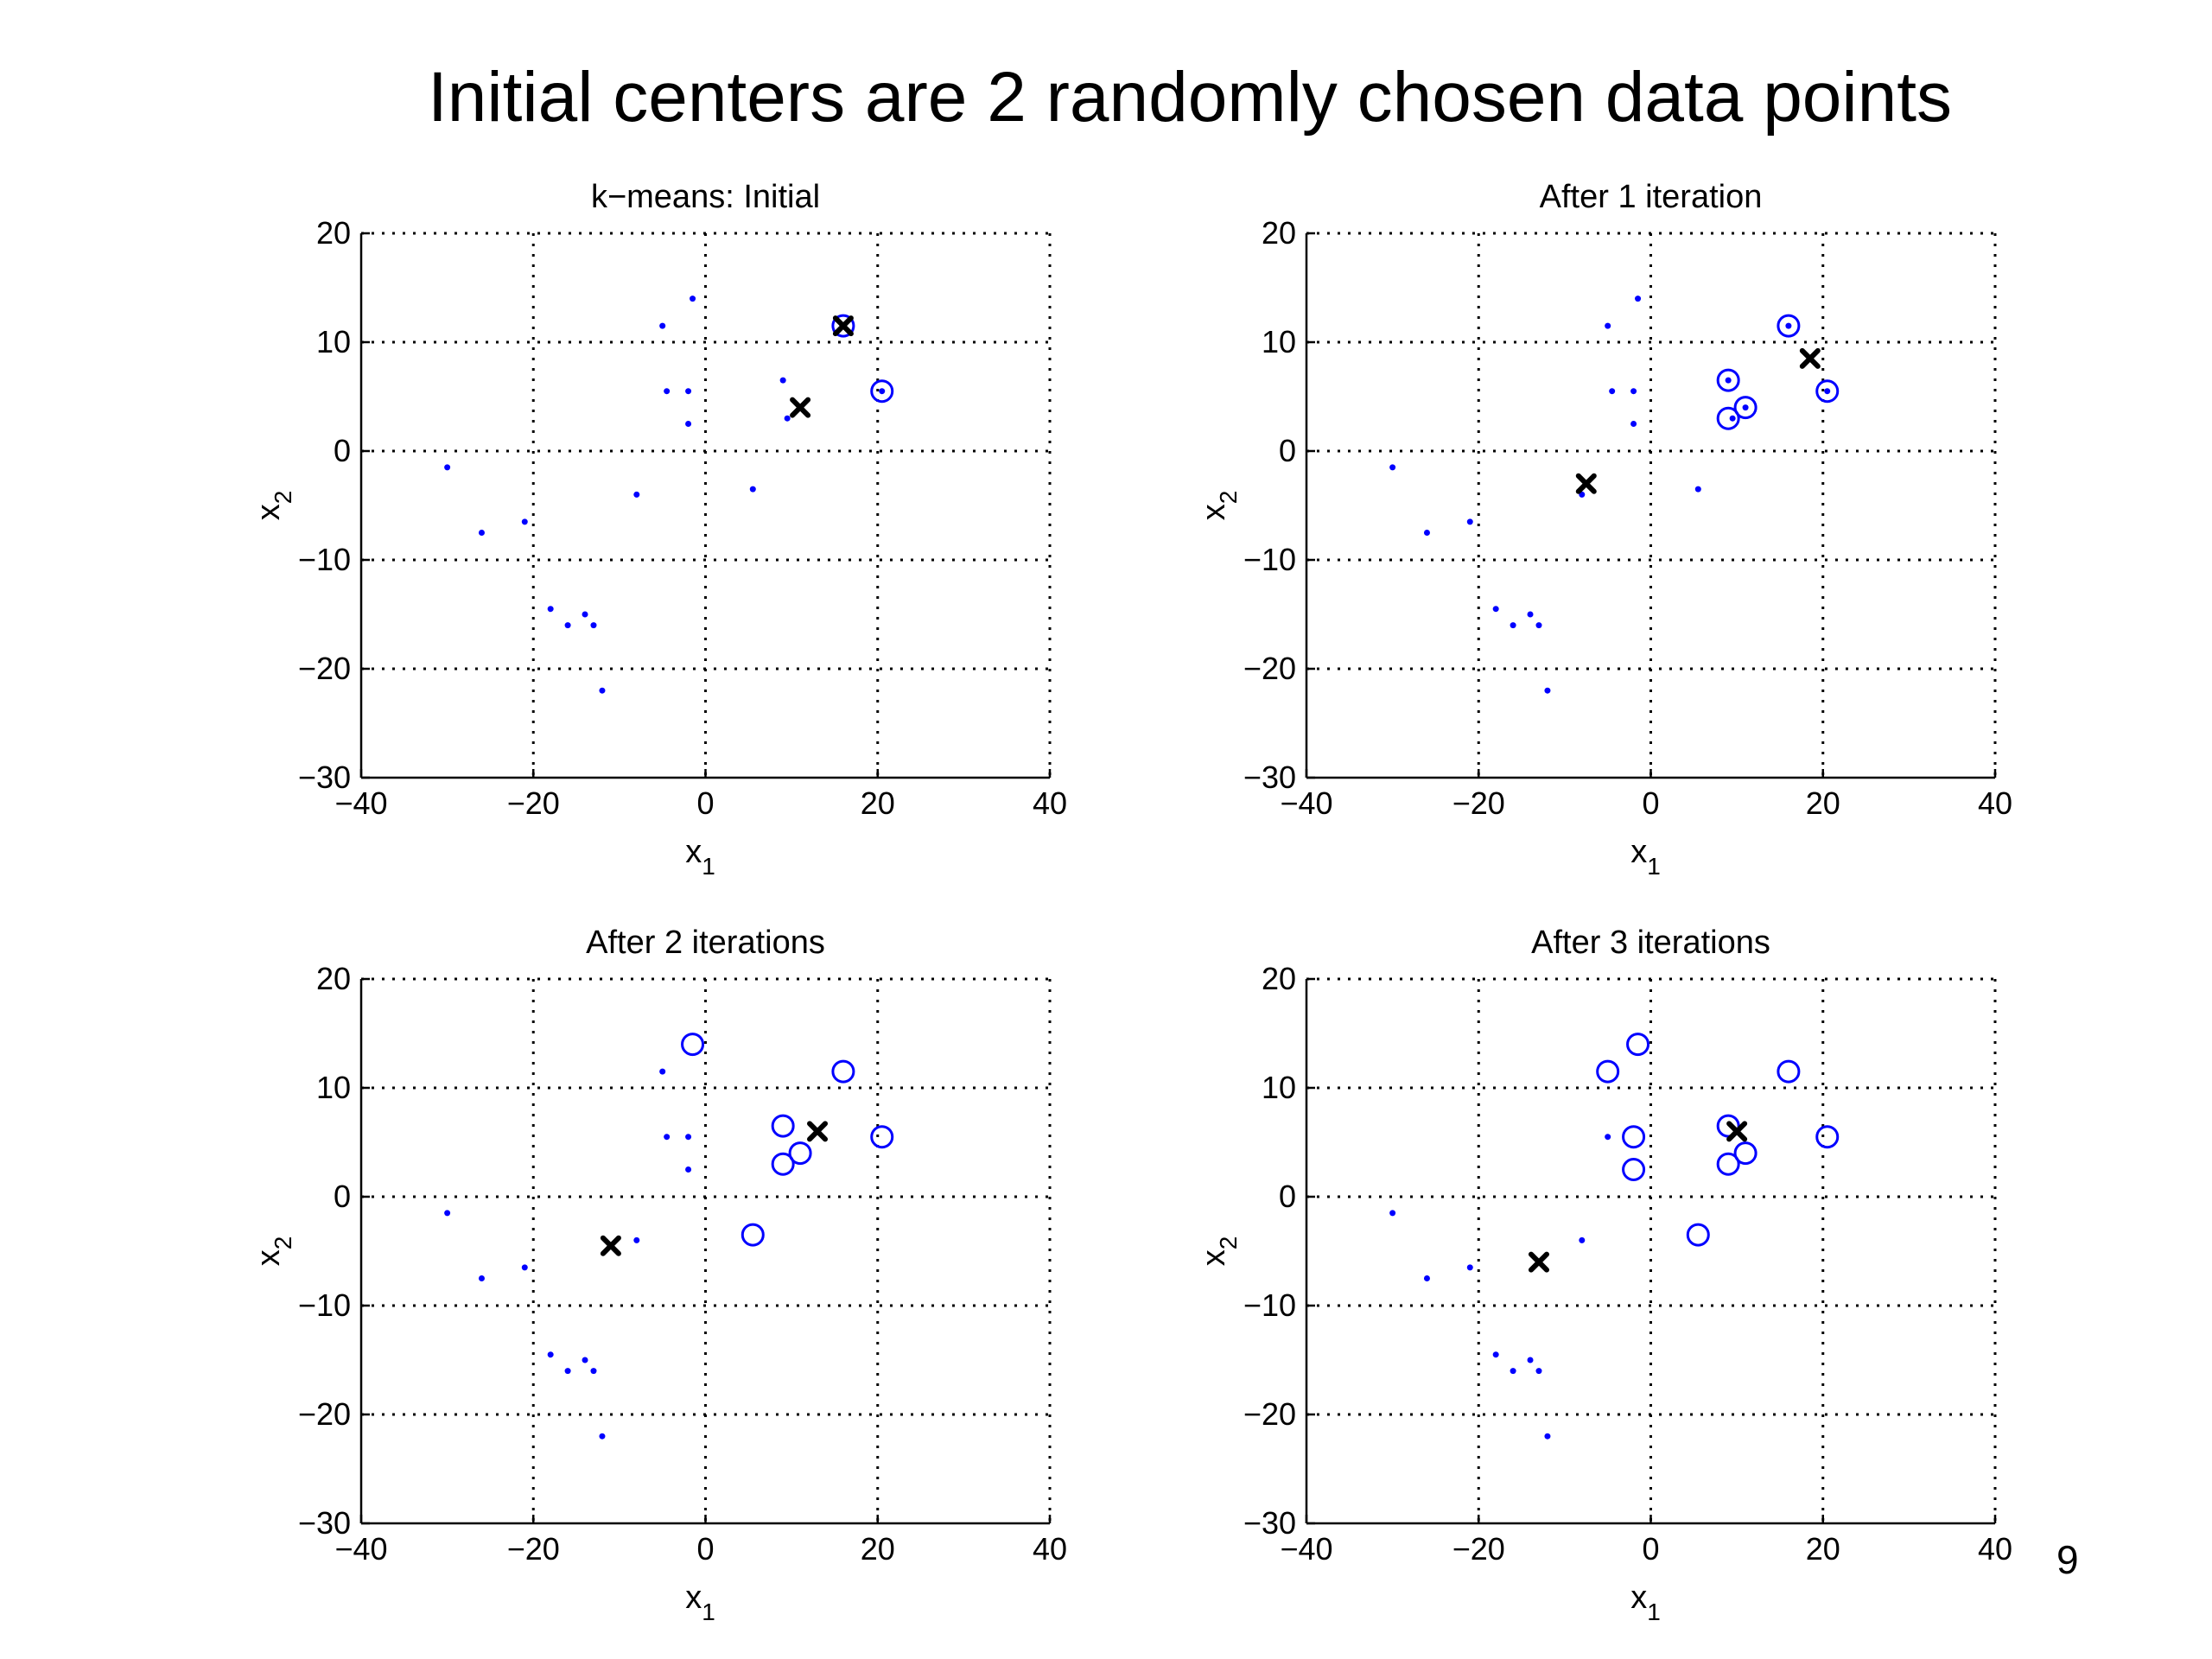 The image size is (2212, 1659). What do you see at coordinates (1306, 1549) in the screenshot?
I see `x-tick-label: −40` at bounding box center [1306, 1549].